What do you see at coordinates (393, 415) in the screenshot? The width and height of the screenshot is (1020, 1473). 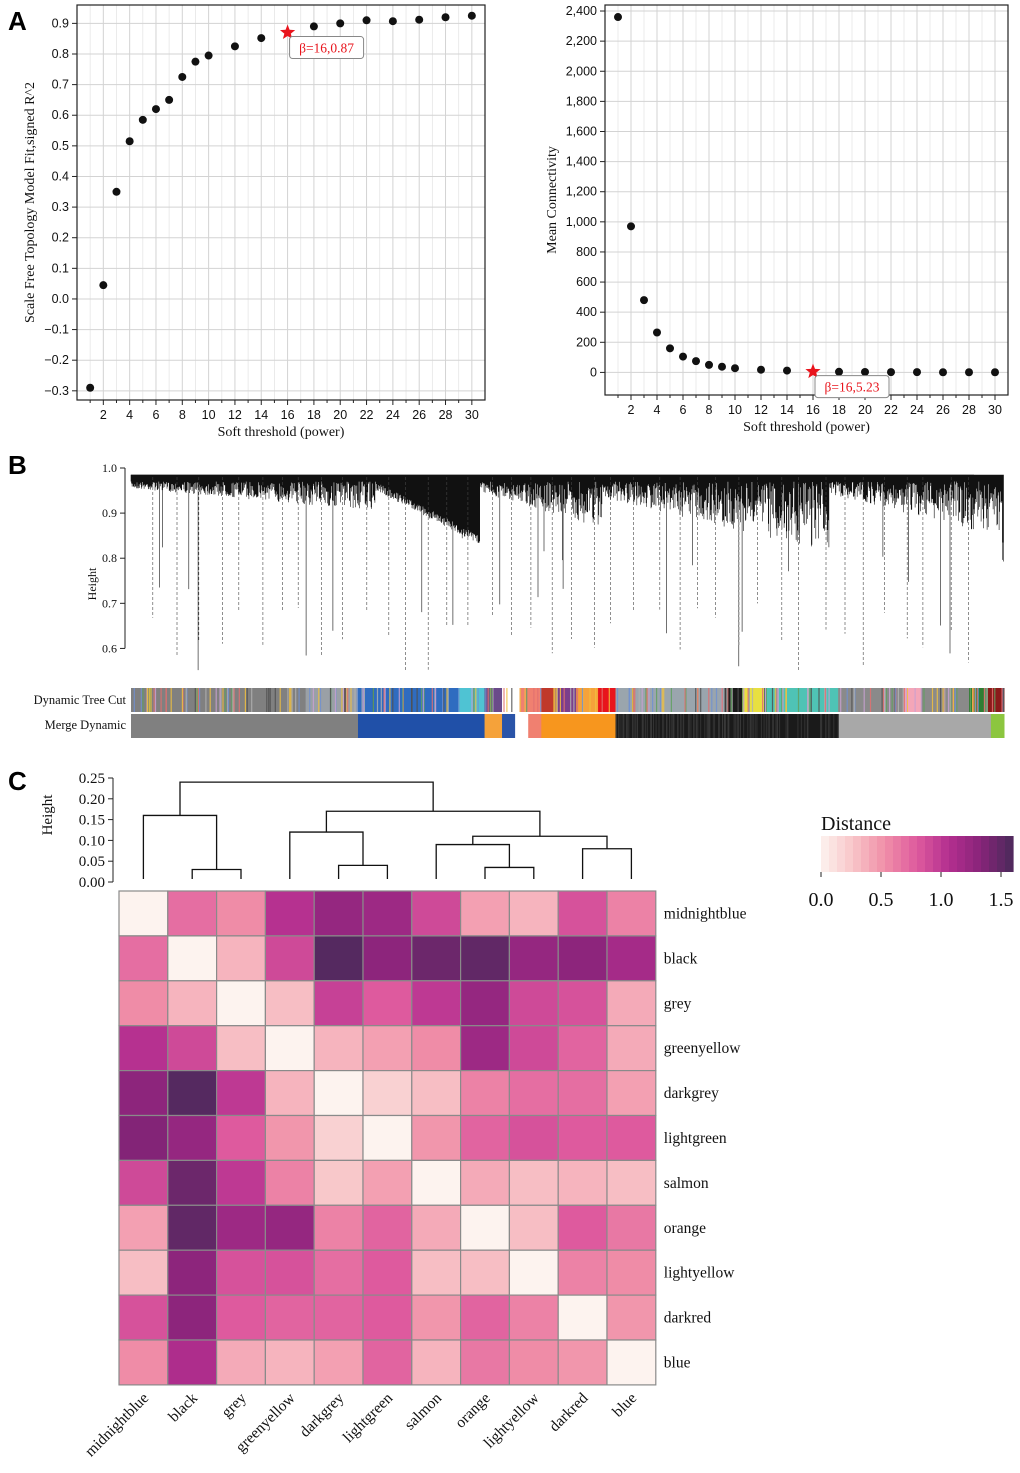 I see `x-tick-label: 24` at bounding box center [393, 415].